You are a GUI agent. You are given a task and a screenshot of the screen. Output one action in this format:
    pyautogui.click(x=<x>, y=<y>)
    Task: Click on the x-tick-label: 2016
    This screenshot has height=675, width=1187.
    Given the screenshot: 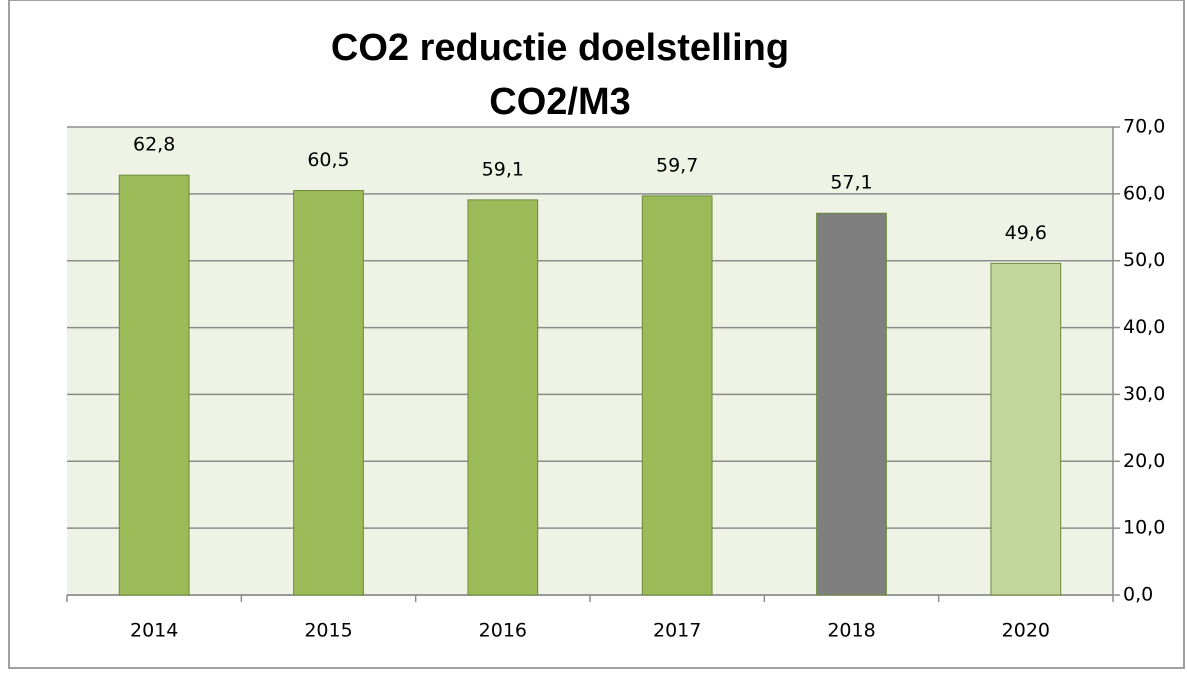 What is the action you would take?
    pyautogui.click(x=503, y=631)
    